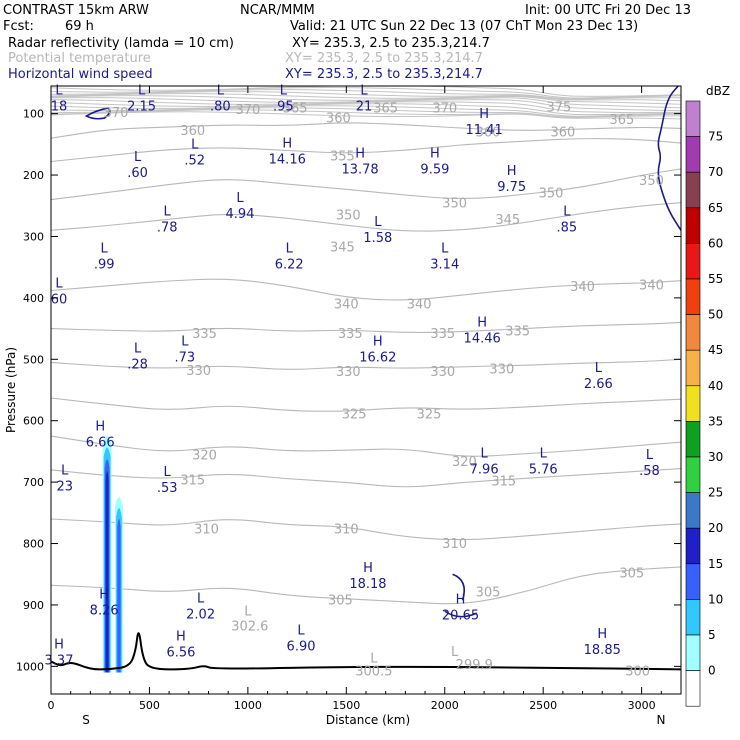 The width and height of the screenshot is (740, 740). I want to click on wind-extremum-value: 13.78, so click(359, 170).